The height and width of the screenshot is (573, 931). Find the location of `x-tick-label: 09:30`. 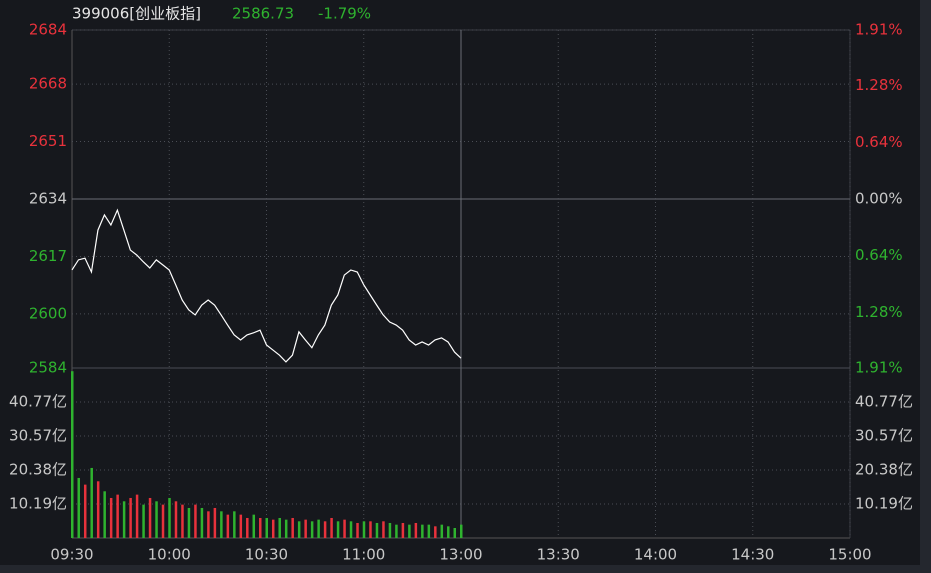

x-tick-label: 09:30 is located at coordinates (71, 555).